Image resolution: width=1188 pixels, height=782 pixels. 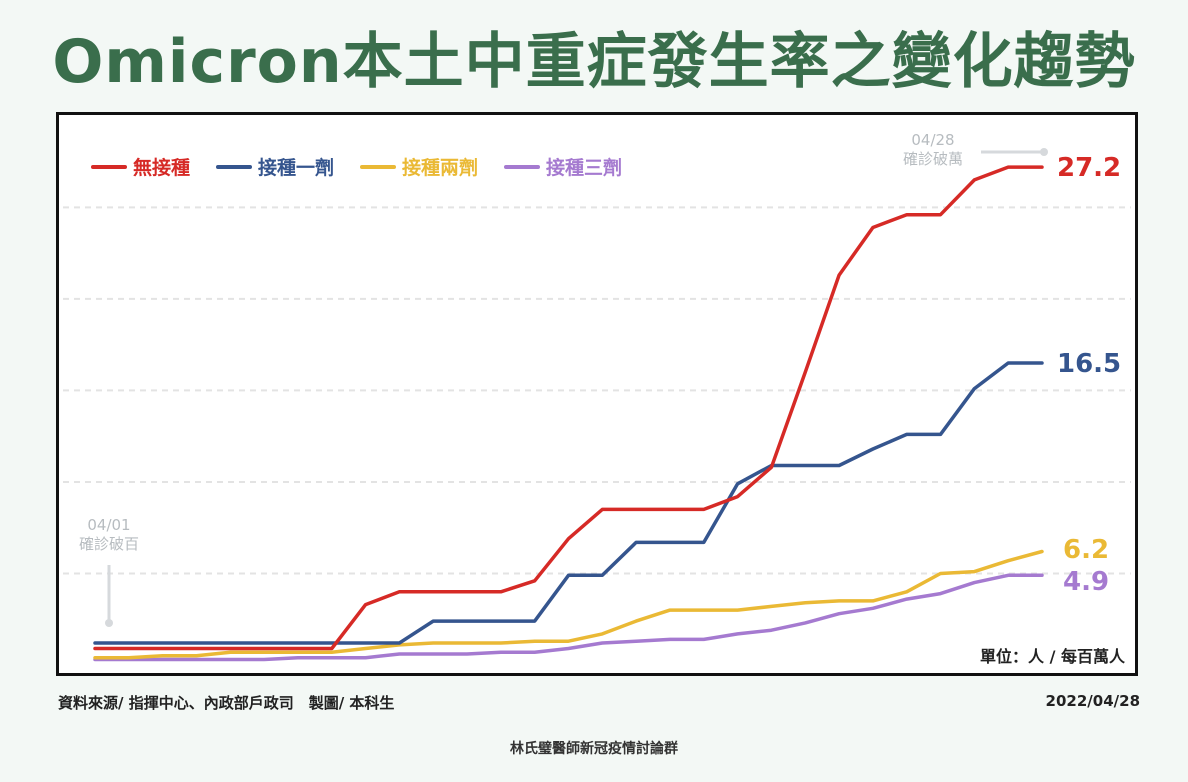 What do you see at coordinates (378, 166) in the screenshot?
I see `legend-swatch-two-dose` at bounding box center [378, 166].